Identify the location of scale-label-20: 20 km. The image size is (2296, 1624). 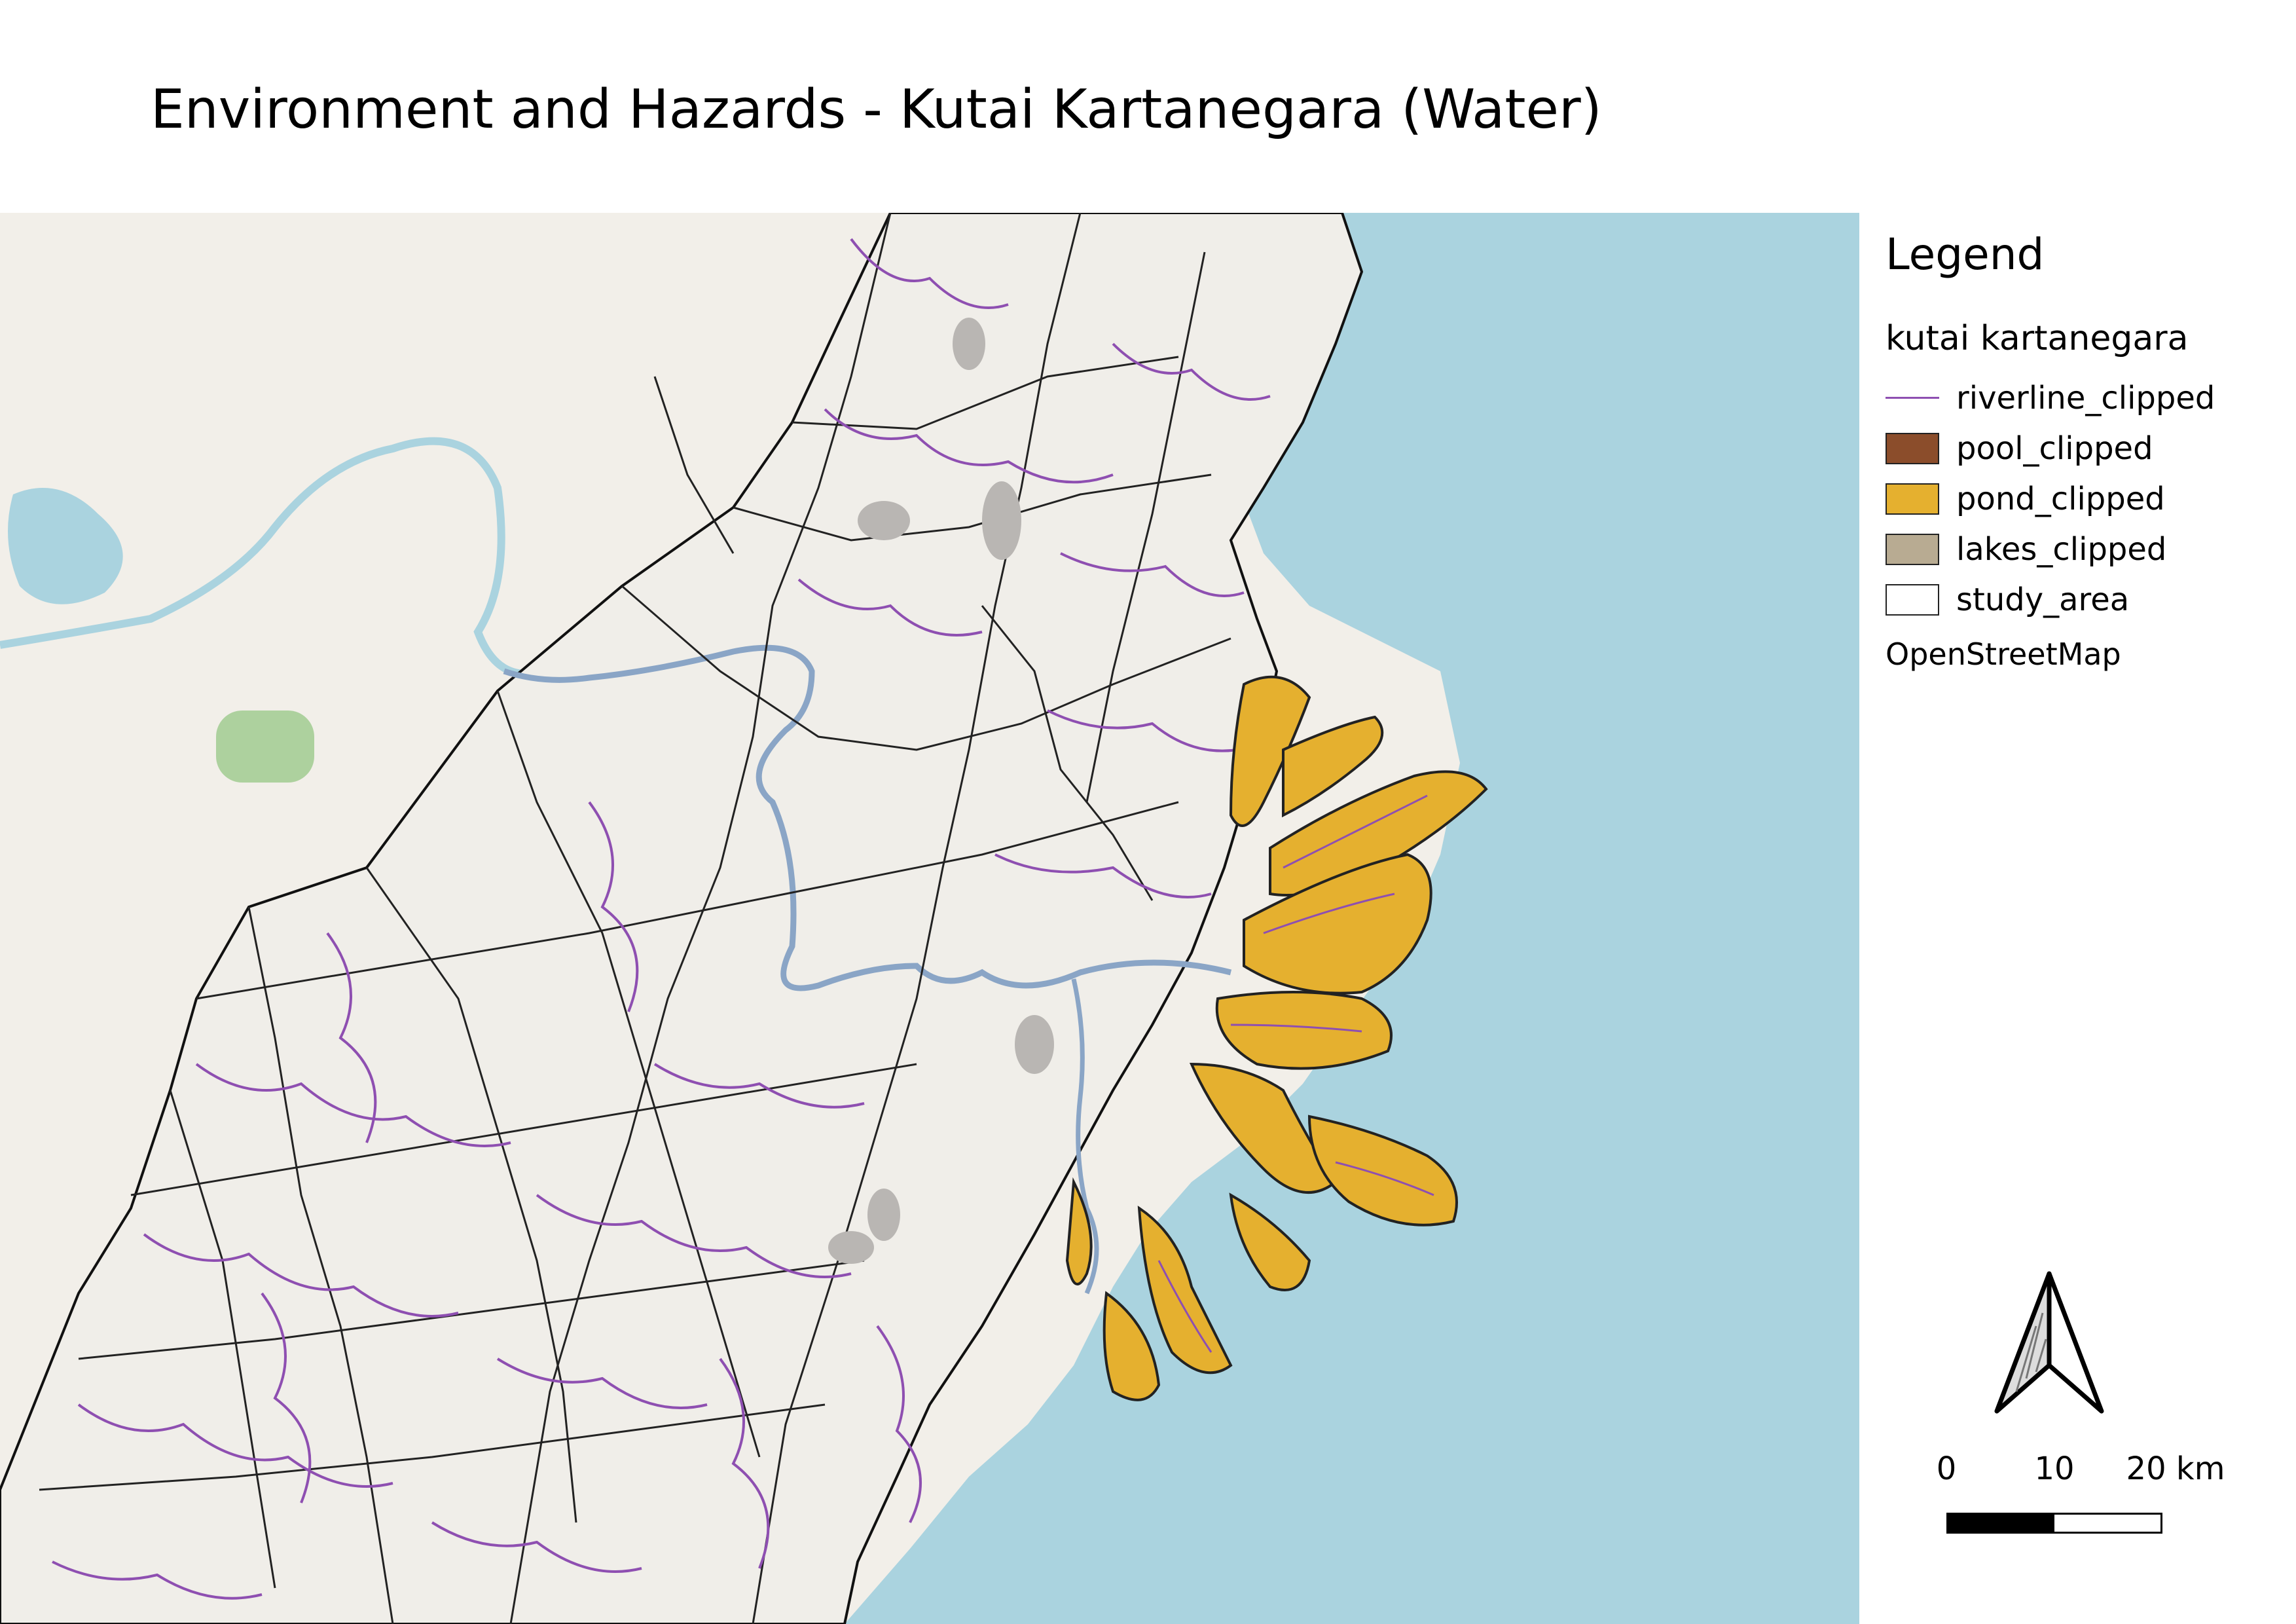
(2175, 1468).